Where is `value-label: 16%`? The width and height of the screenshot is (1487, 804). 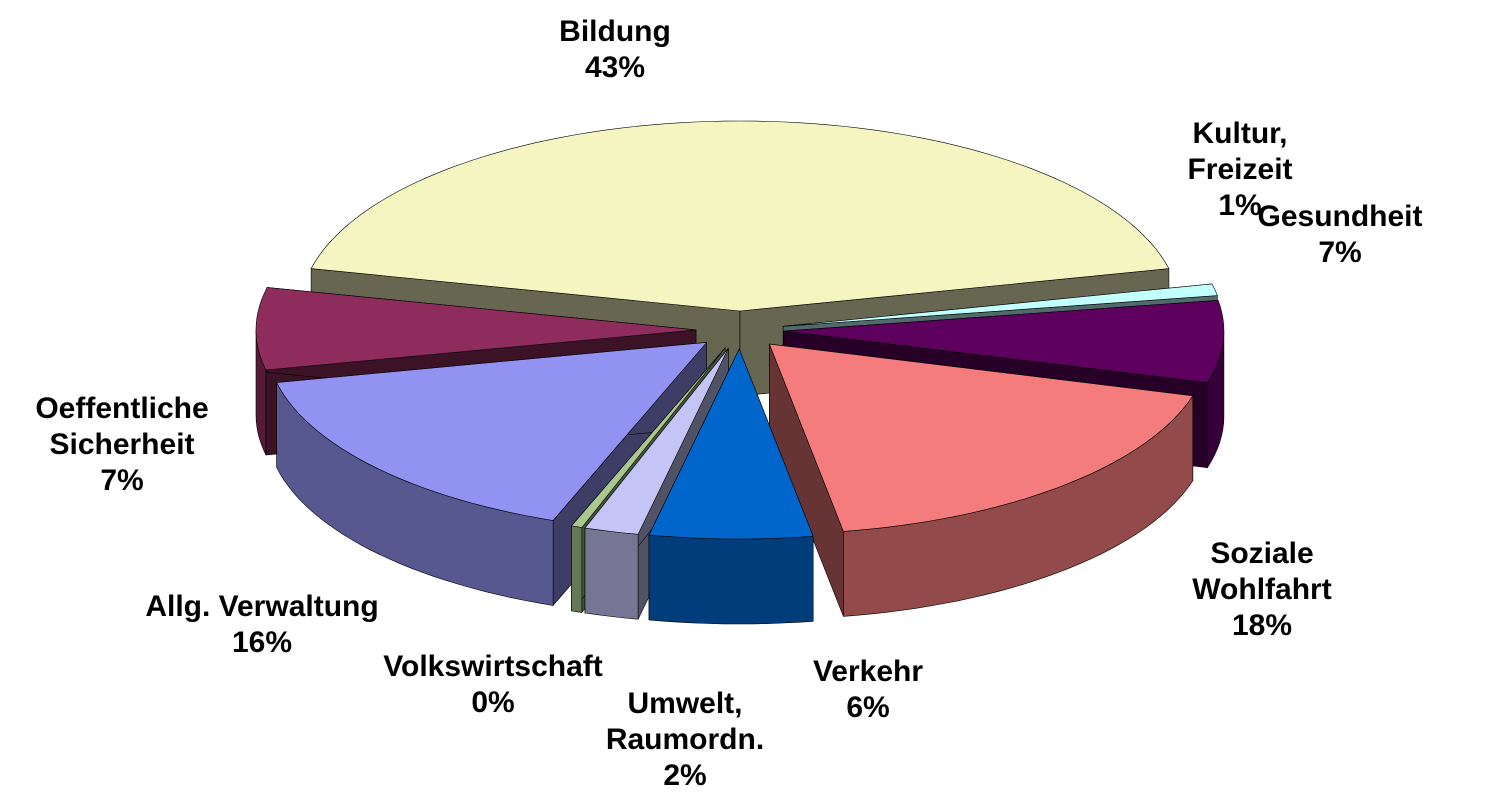
value-label: 16% is located at coordinates (262, 642).